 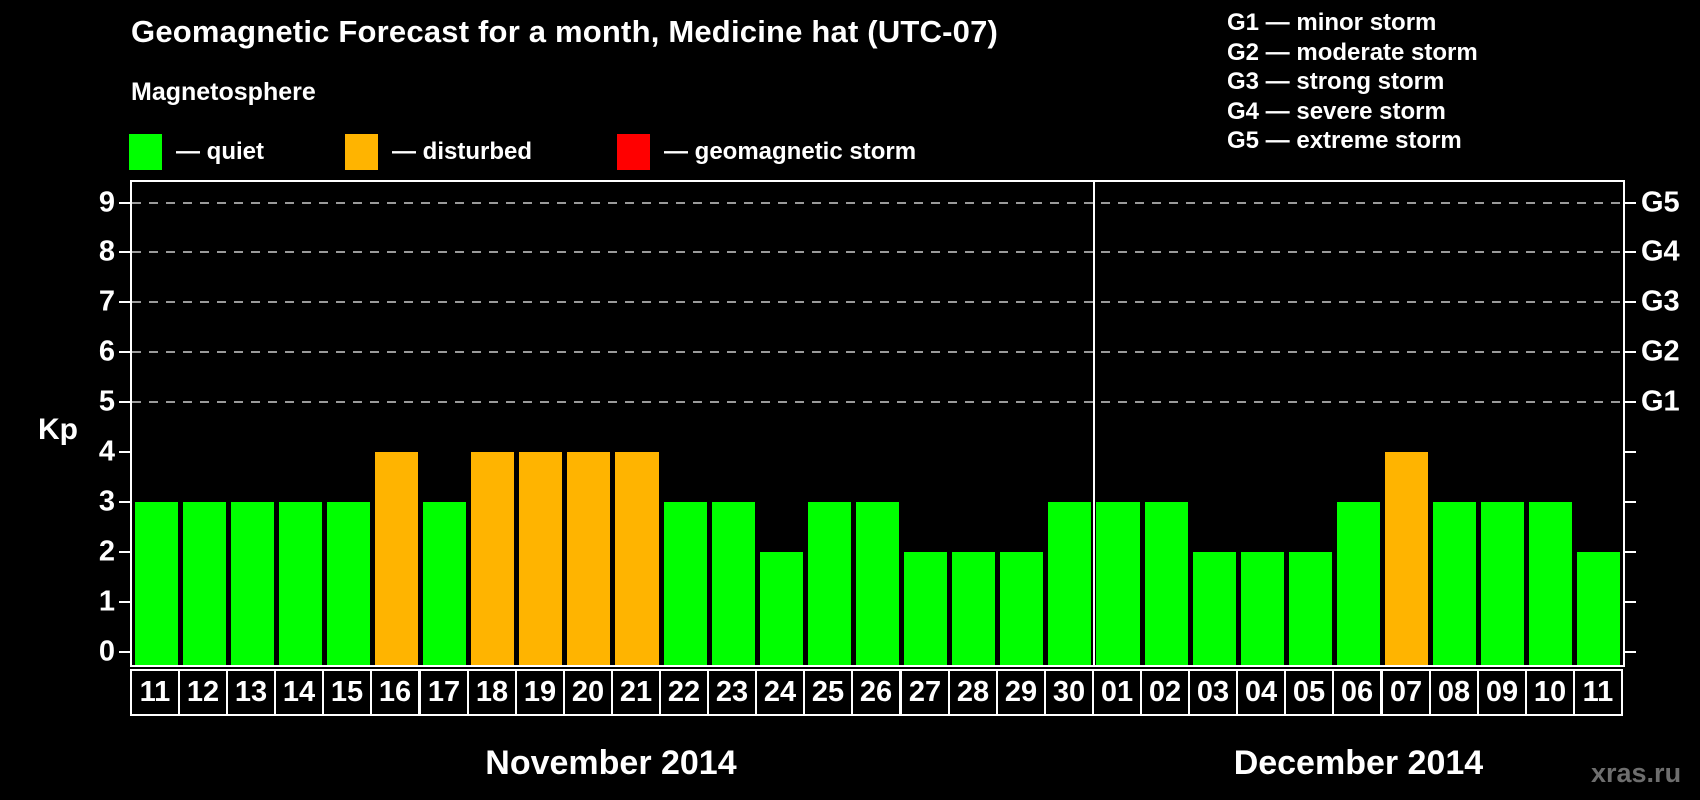 What do you see at coordinates (106, 451) in the screenshot?
I see `y-tick-label: 4` at bounding box center [106, 451].